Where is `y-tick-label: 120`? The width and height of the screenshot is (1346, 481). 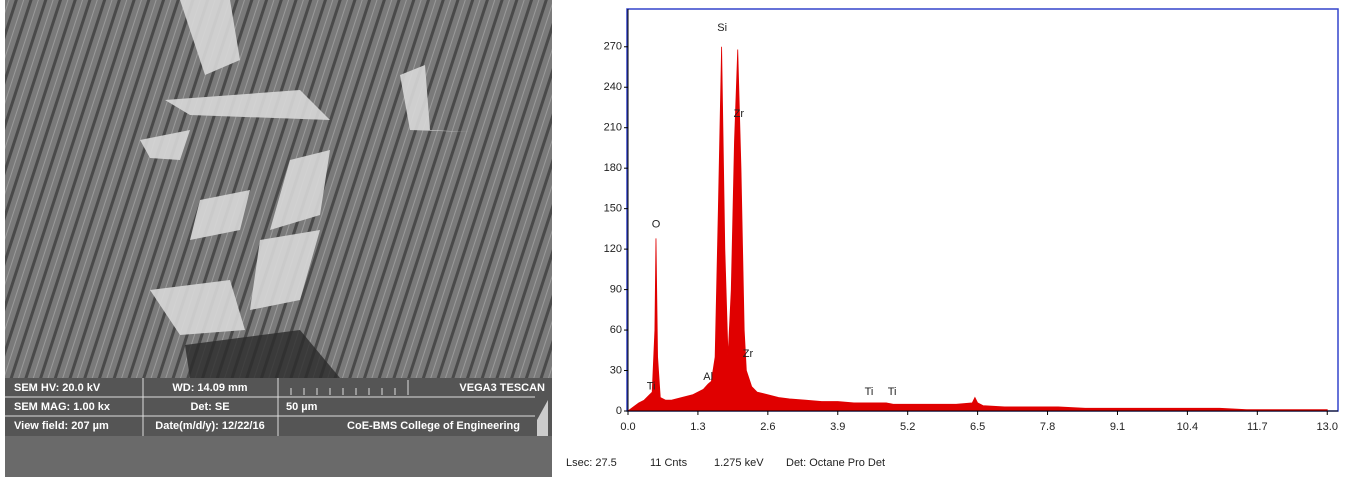
y-tick-label: 120 is located at coordinates (613, 249).